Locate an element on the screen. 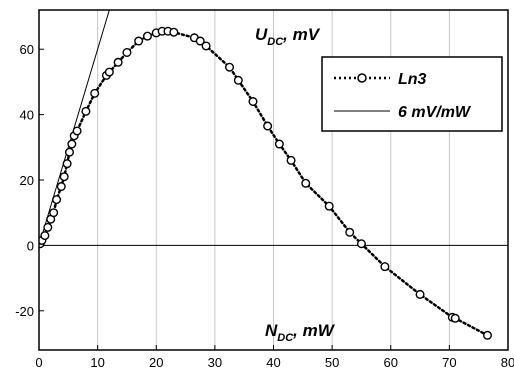  x-tick-label-0: 0 is located at coordinates (38, 362).